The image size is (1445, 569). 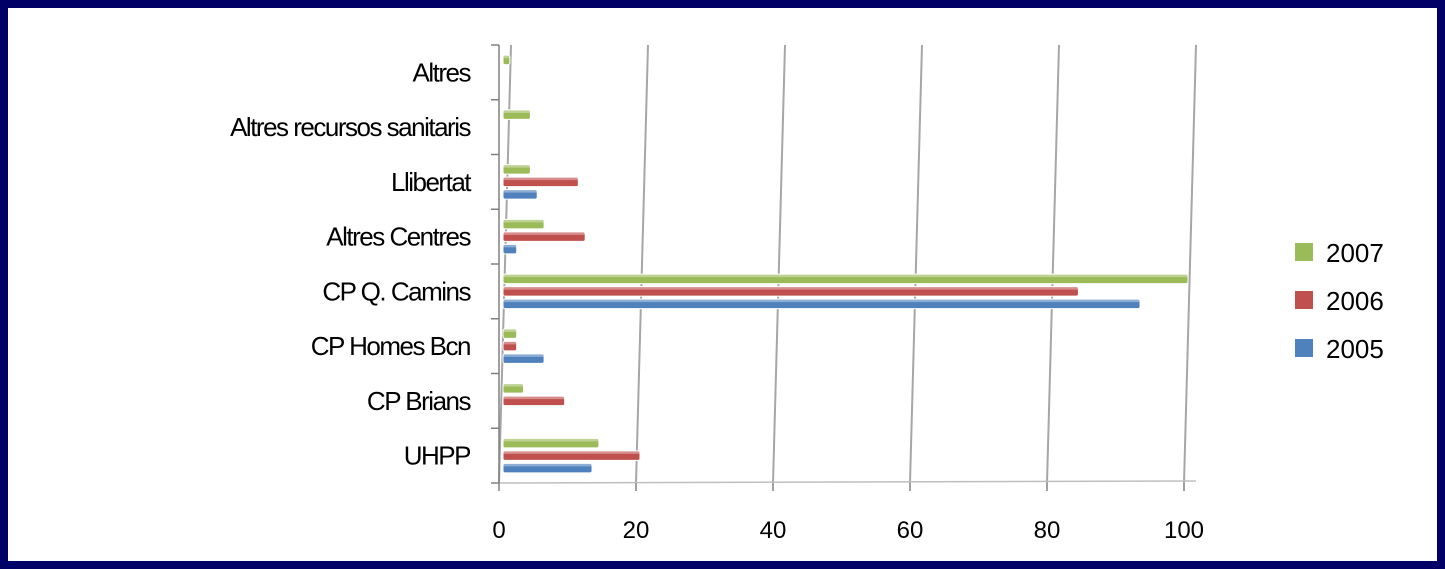 What do you see at coordinates (773, 530) in the screenshot?
I see `x-tick-label: 40` at bounding box center [773, 530].